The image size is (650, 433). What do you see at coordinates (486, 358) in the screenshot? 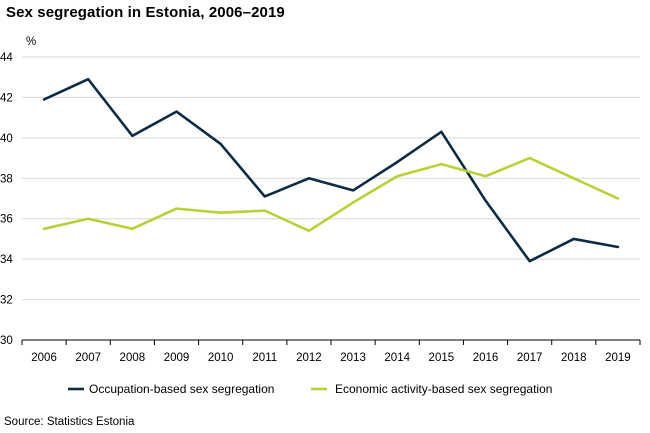
I see `x-tick-label: 2016` at bounding box center [486, 358].